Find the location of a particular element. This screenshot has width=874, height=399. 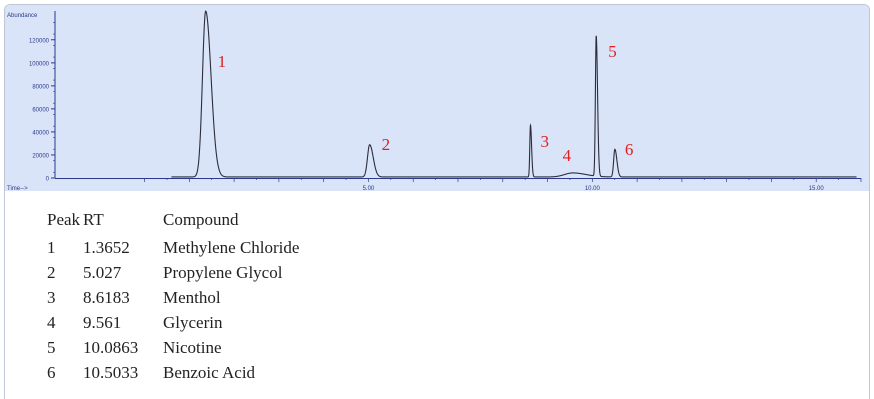

header-rt: RT is located at coordinates (93, 219).